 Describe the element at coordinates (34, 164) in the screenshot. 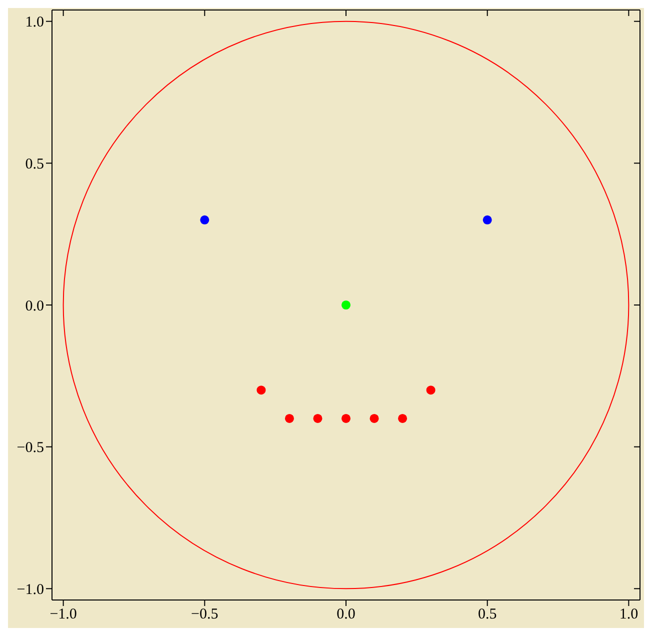

I see `y-tick-label: 0.5` at that location.